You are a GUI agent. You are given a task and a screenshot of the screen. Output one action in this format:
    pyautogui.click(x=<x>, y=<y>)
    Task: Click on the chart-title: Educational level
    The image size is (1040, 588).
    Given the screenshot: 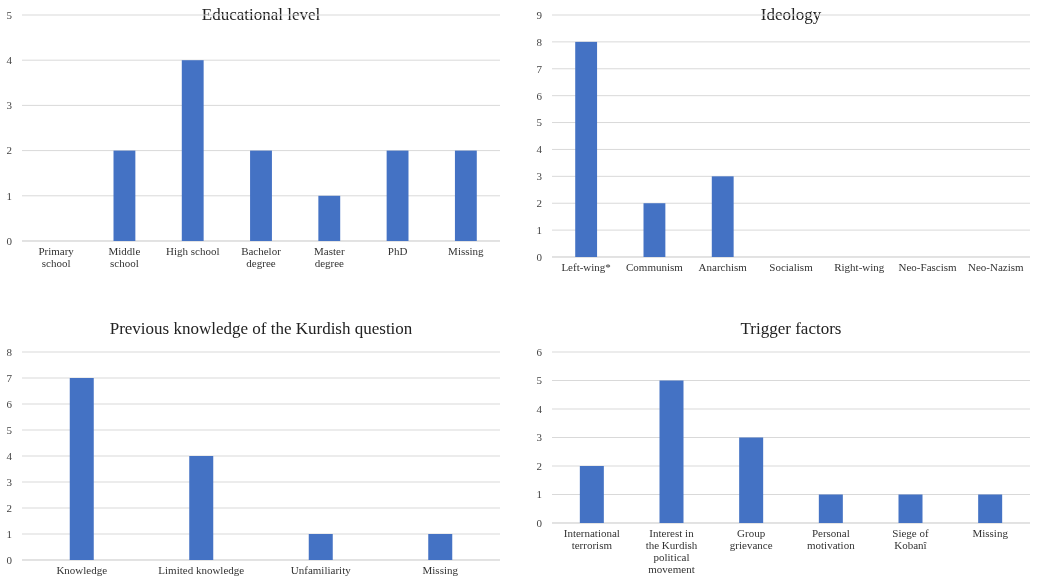 What is the action you would take?
    pyautogui.click(x=261, y=14)
    